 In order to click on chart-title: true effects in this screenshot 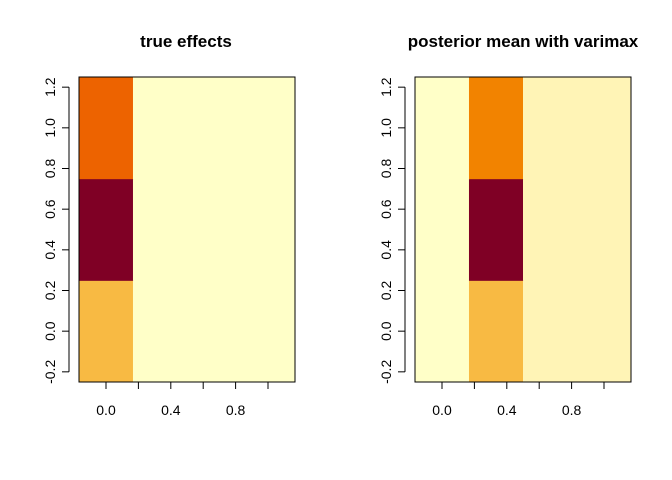, I will do `click(186, 41)`.